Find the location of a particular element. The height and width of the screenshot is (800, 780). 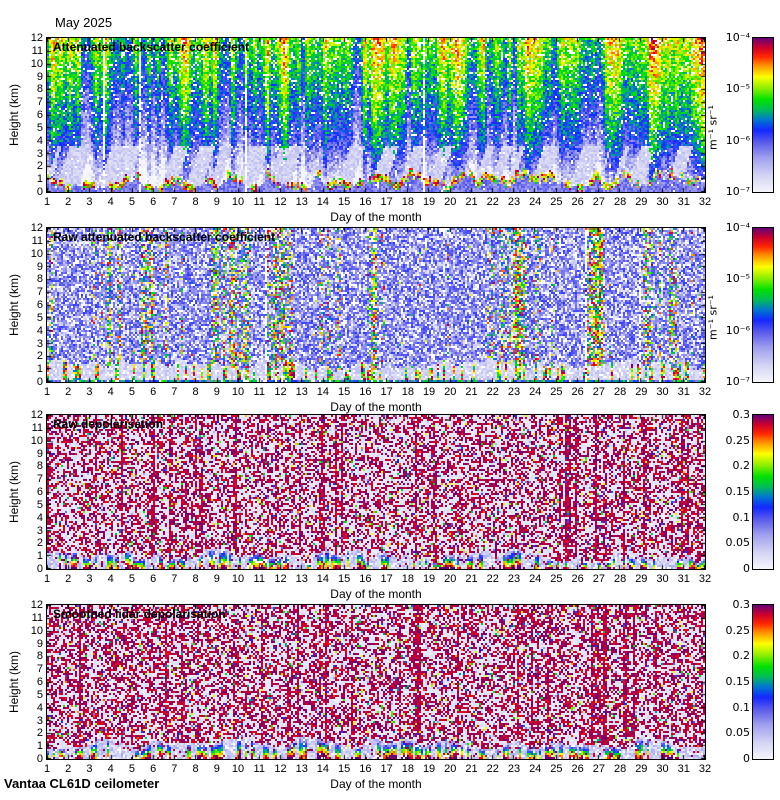

colorbar-tick-label: 0.25 is located at coordinates (738, 630).